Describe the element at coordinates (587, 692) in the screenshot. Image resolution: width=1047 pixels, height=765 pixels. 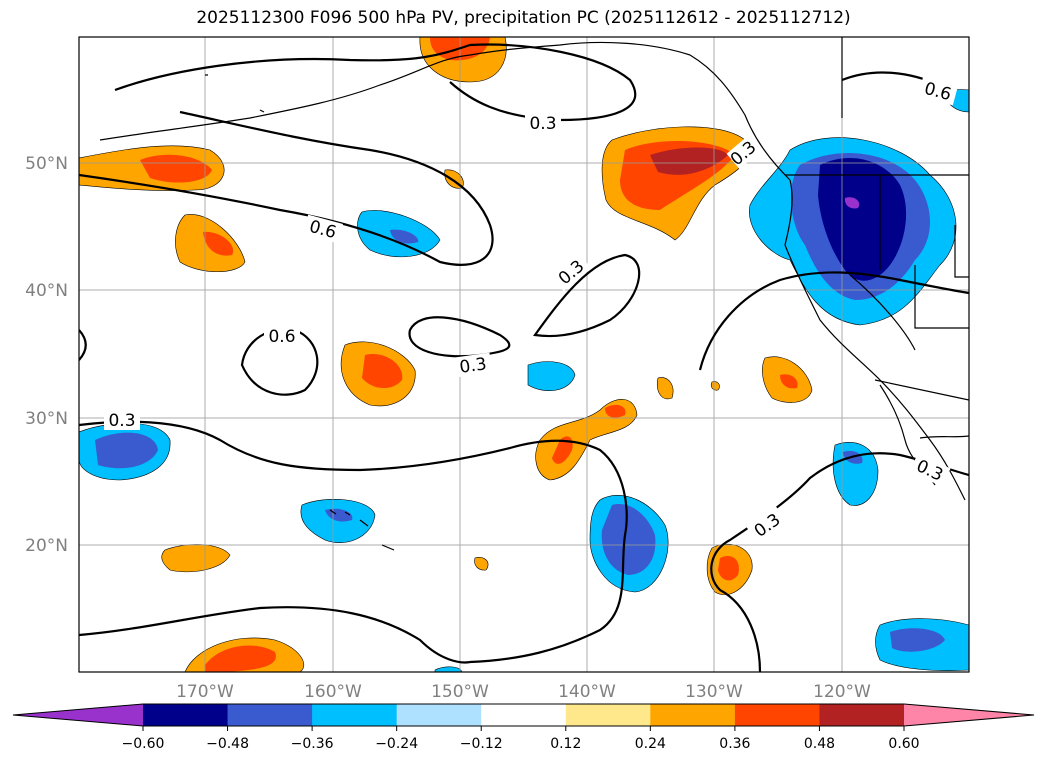
I see `lon-label: 140°W` at that location.